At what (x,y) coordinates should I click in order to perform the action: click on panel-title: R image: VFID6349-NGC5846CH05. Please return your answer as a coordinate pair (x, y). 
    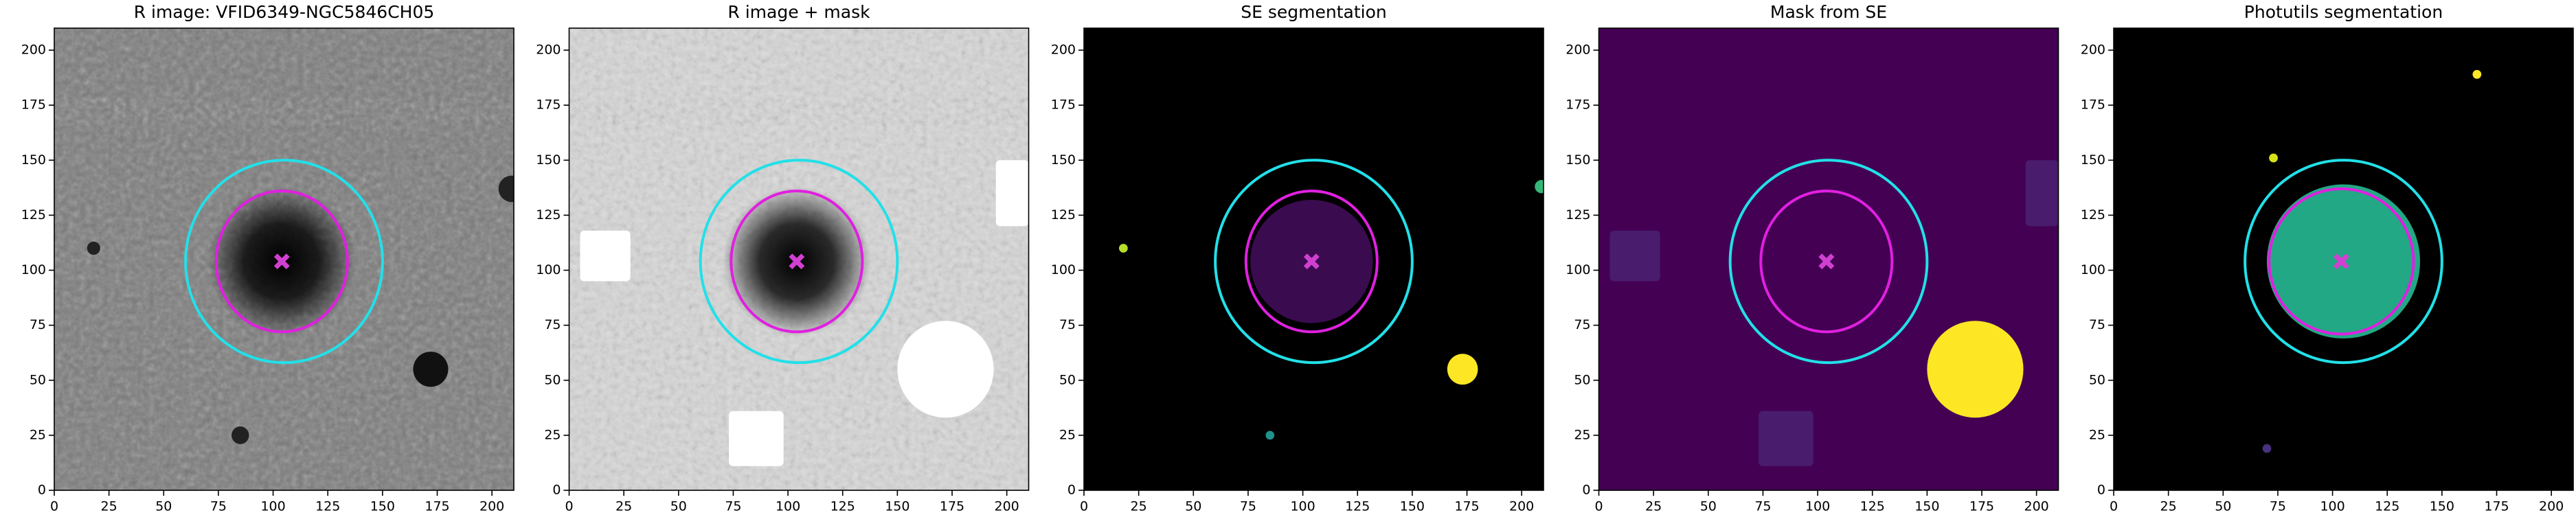
    Looking at the image, I should click on (284, 12).